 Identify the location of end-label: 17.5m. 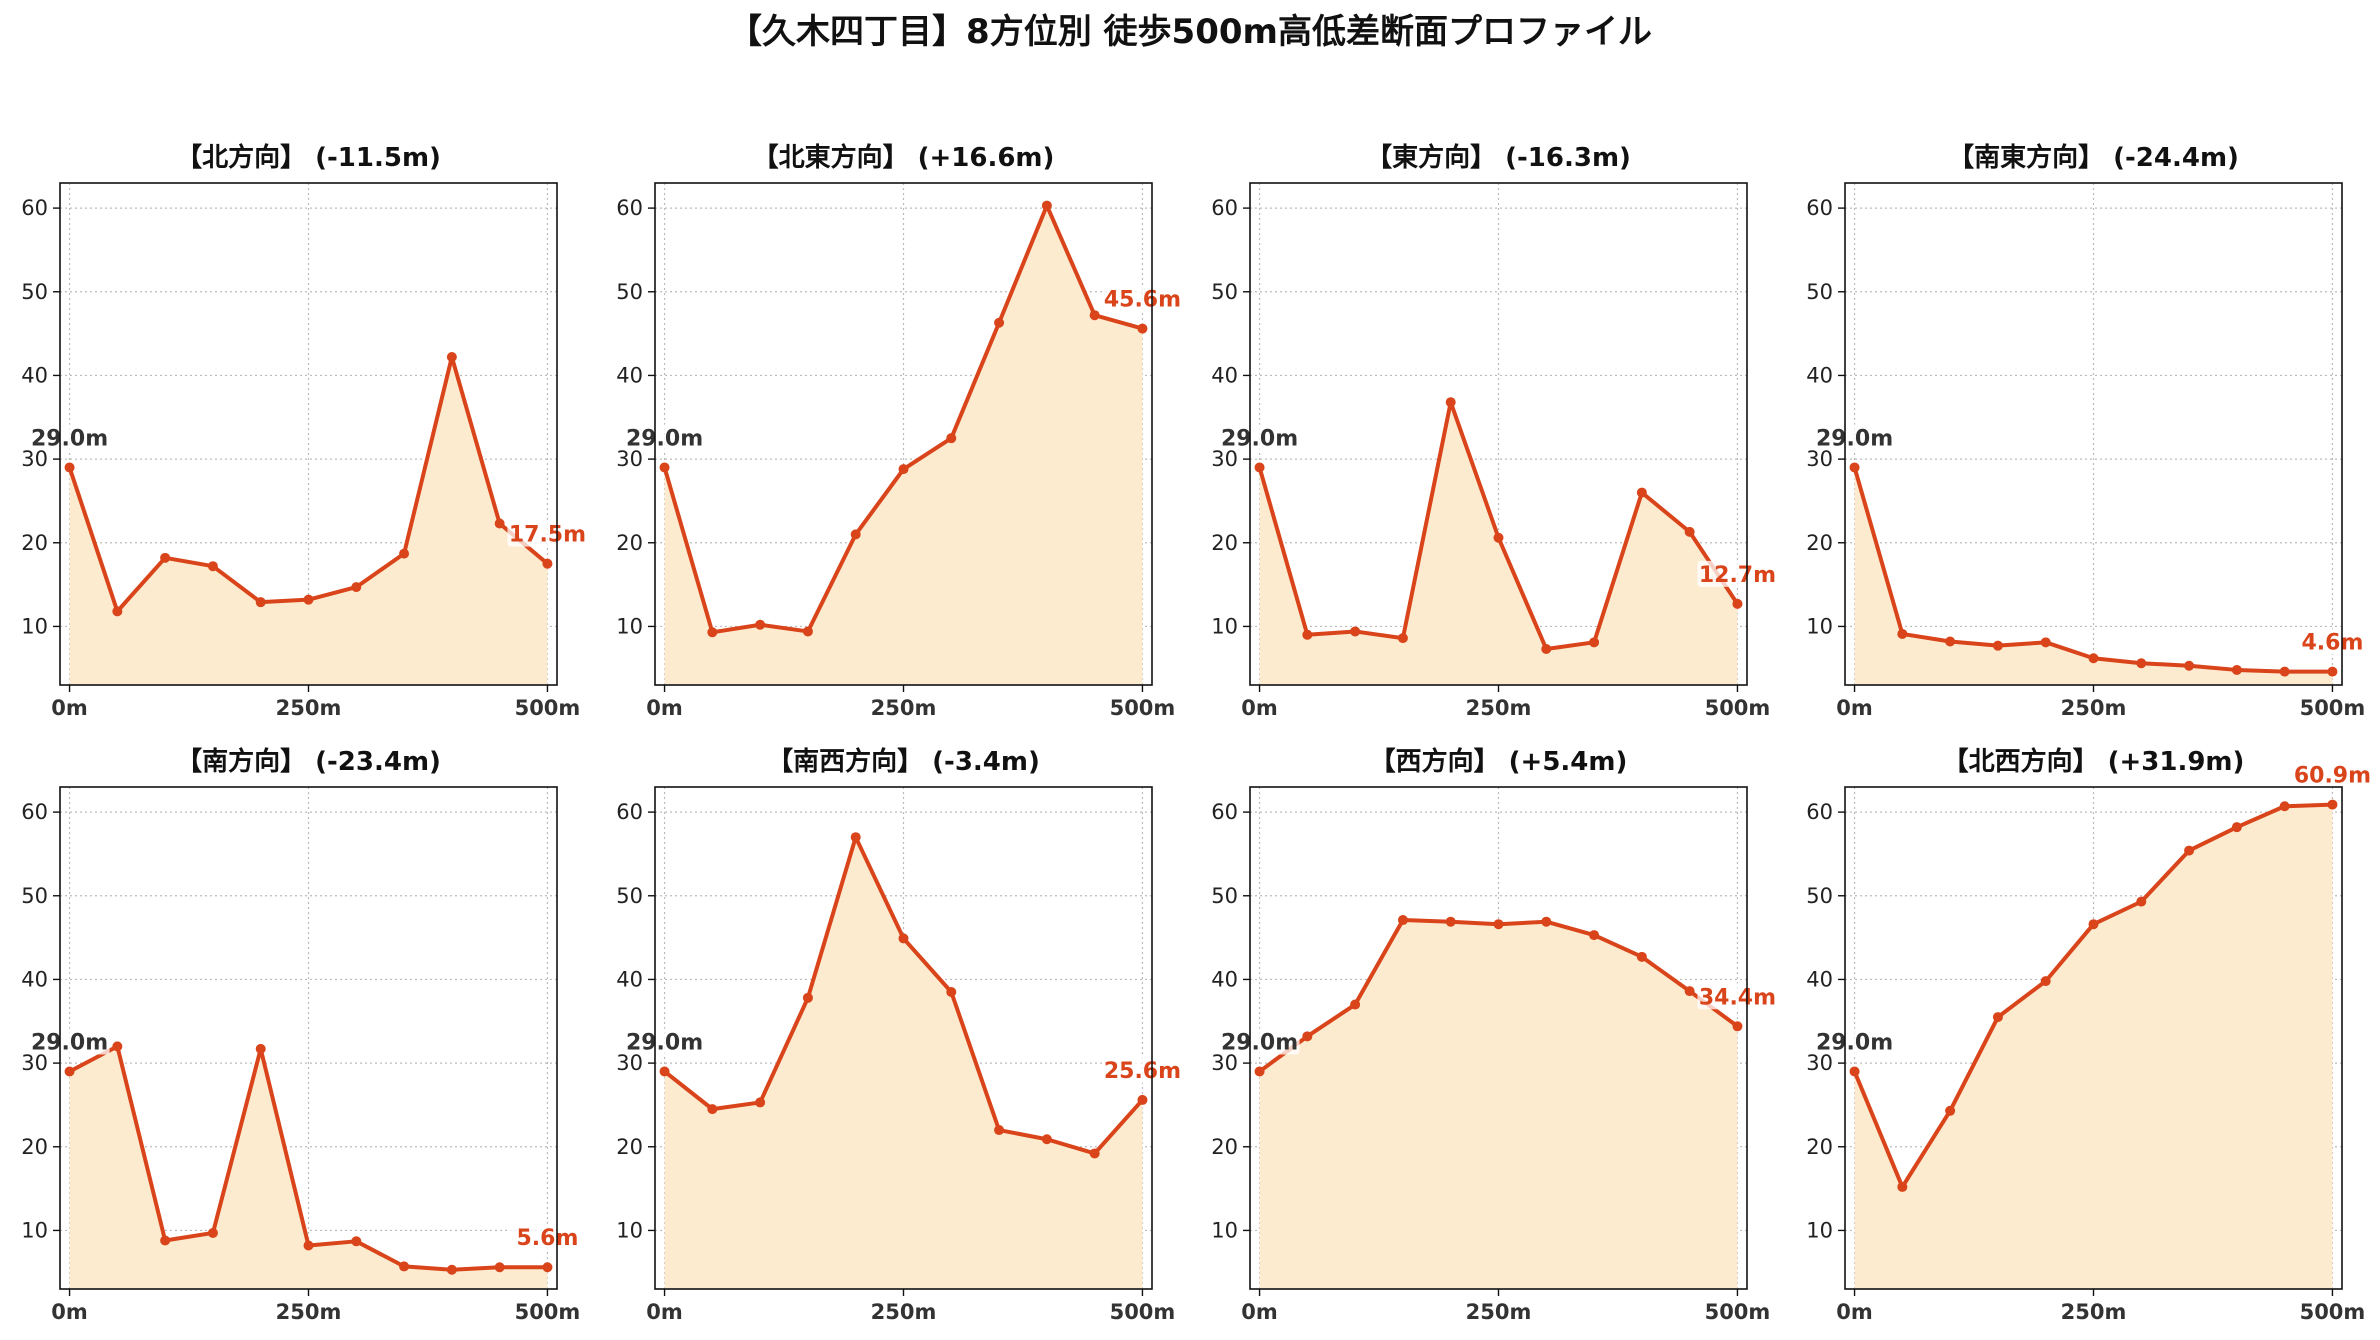
(547, 535).